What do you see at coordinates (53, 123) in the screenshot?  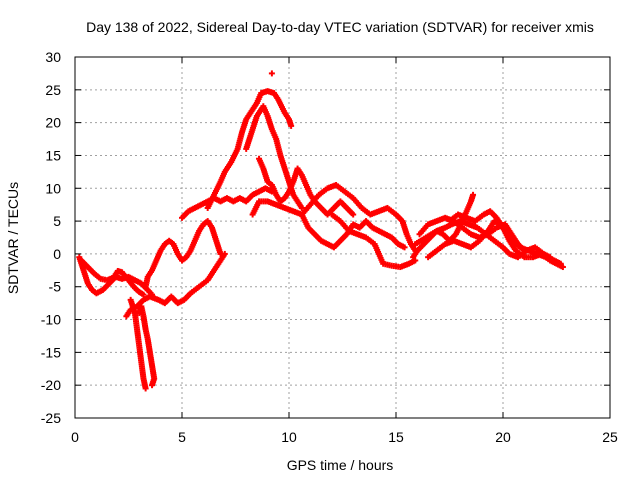 I see `y-tick-label: 20` at bounding box center [53, 123].